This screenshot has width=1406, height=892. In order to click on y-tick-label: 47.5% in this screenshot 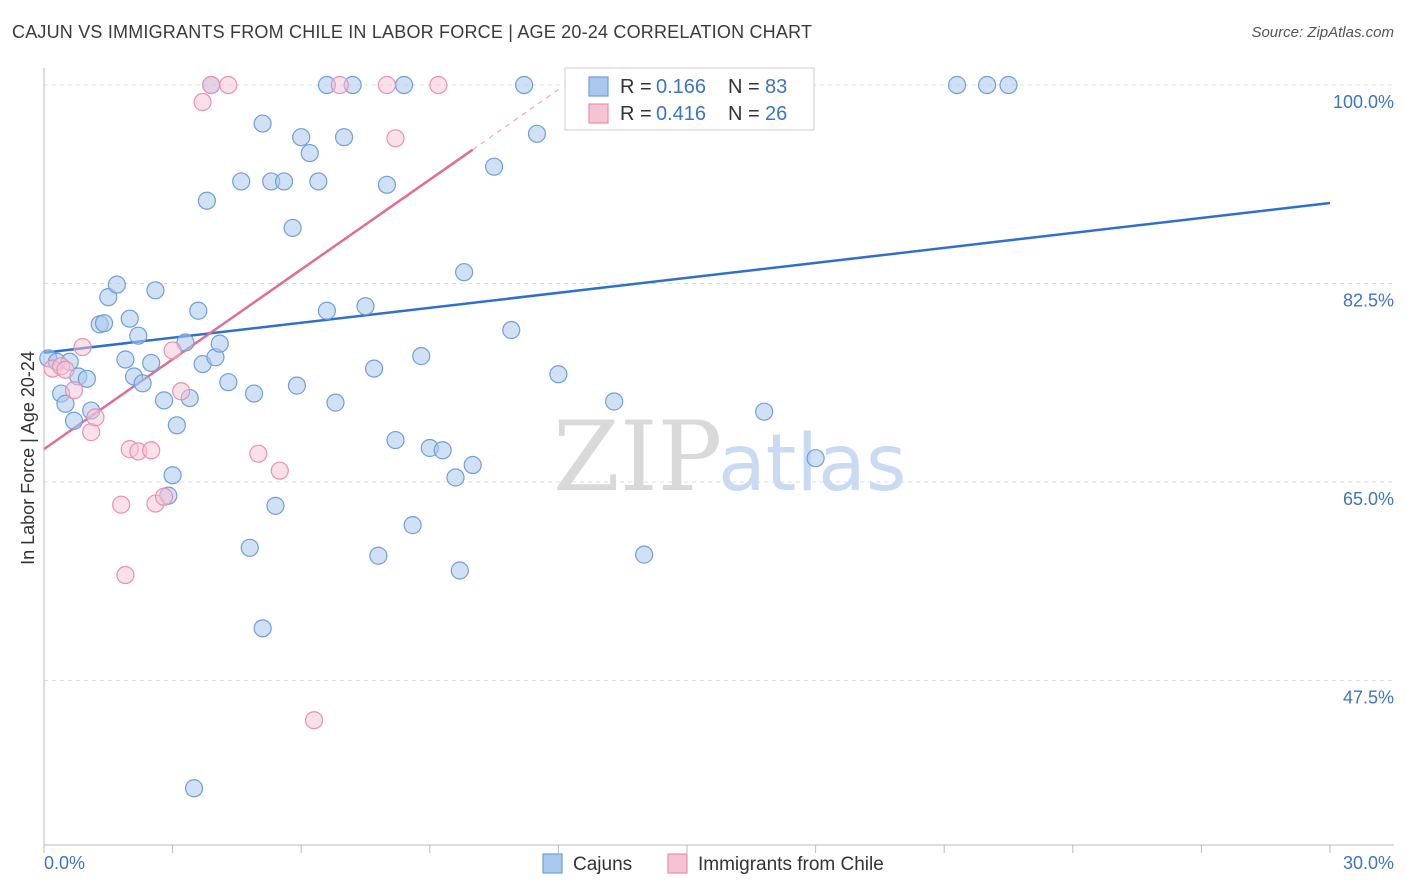, I will do `click(1368, 698)`.